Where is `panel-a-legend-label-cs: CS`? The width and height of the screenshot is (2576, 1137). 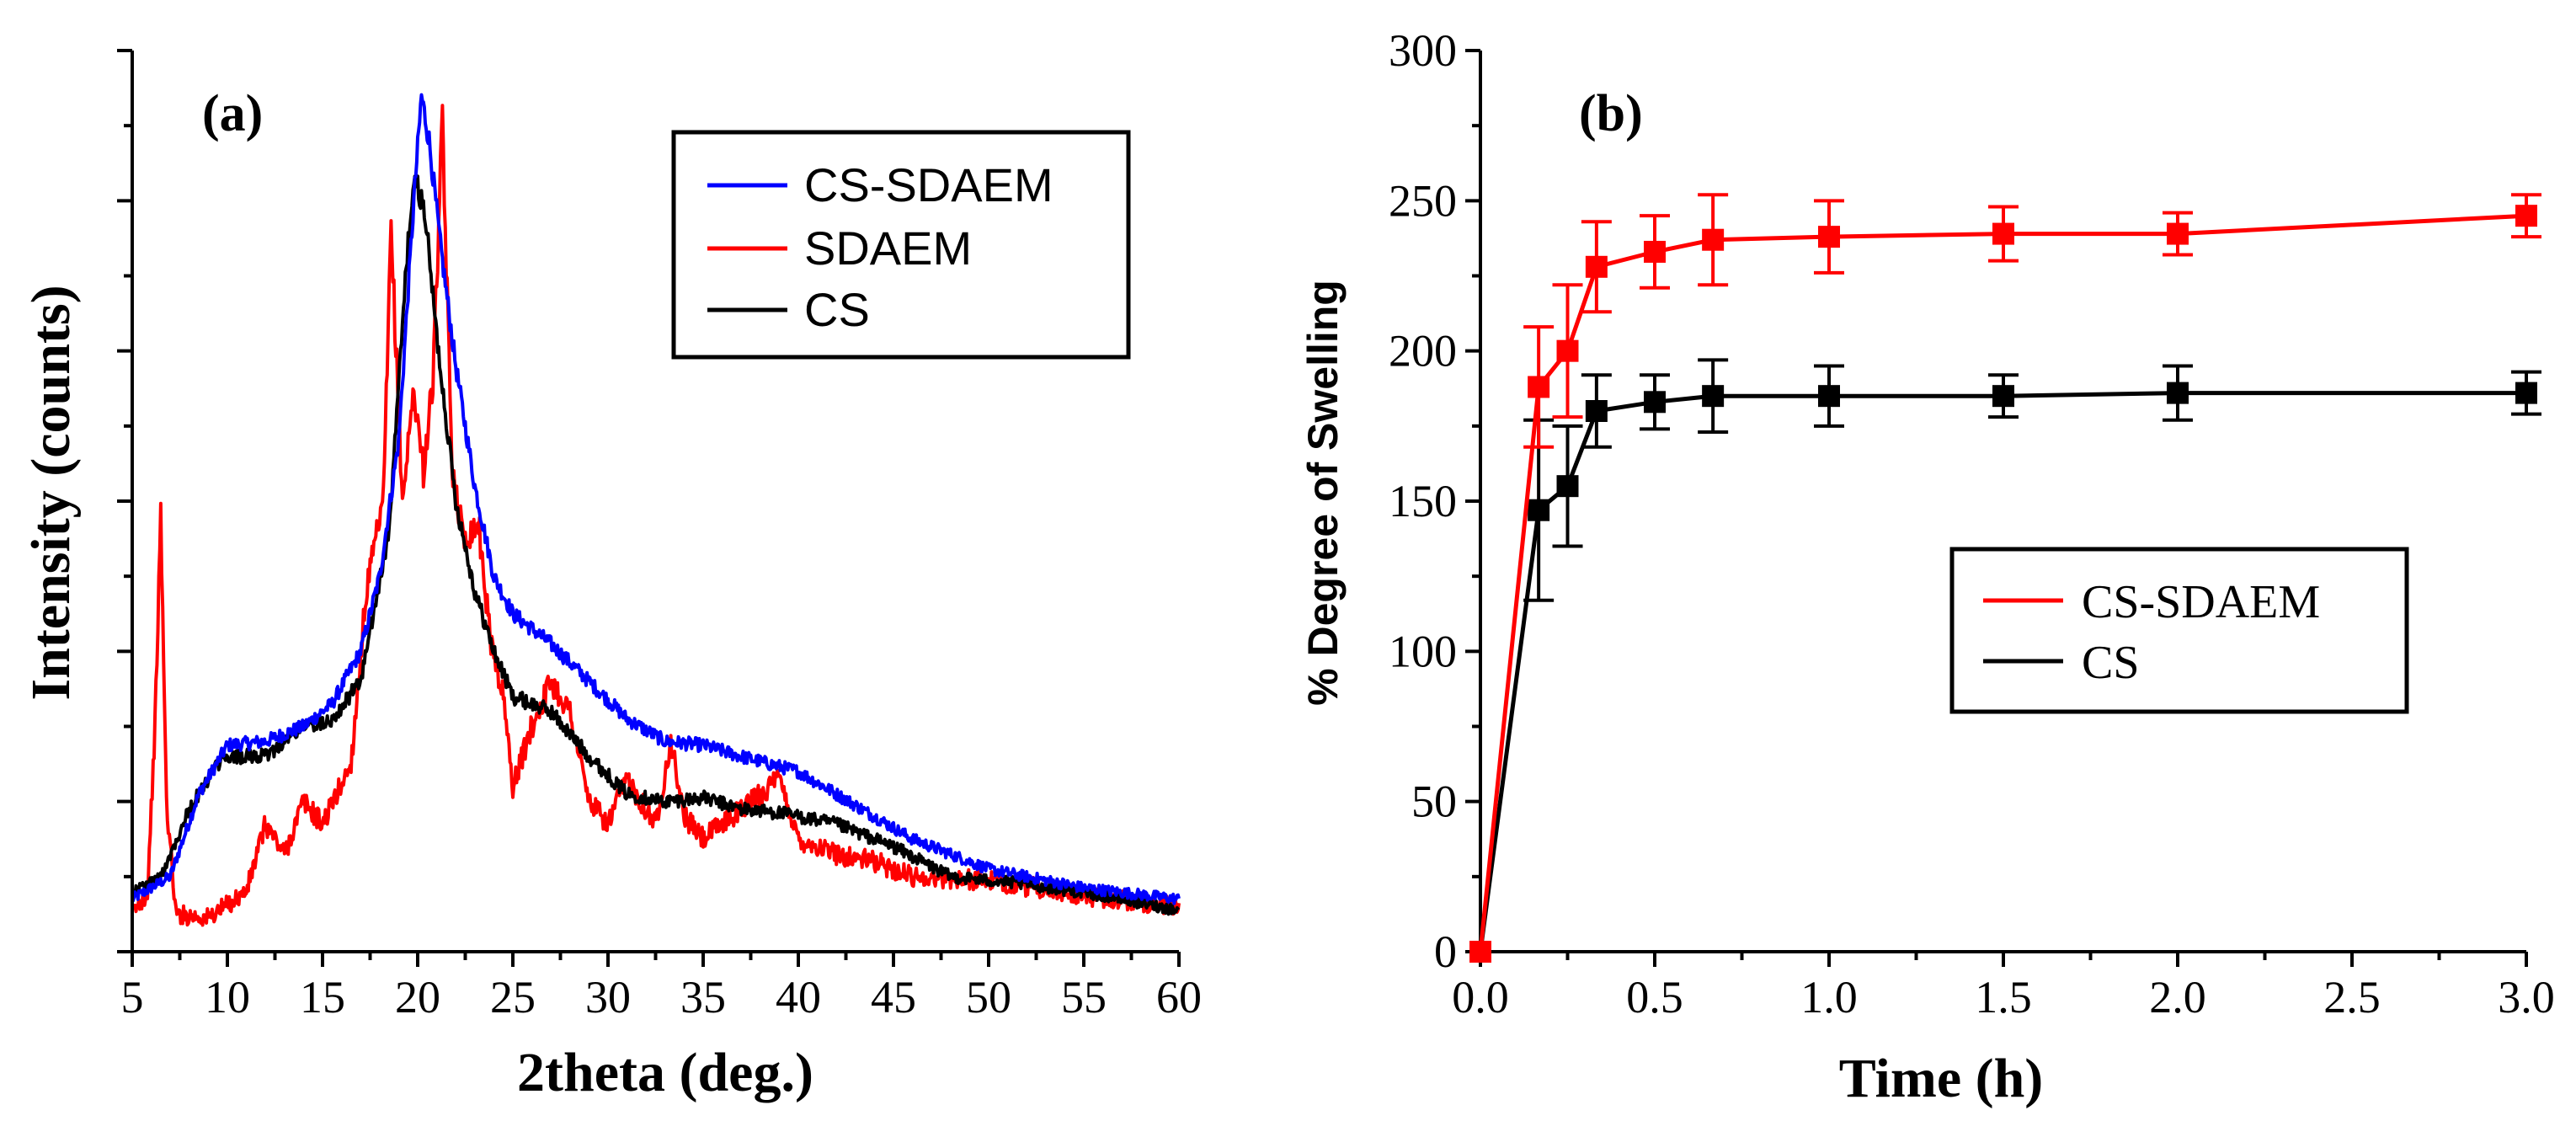
panel-a-legend-label-cs: CS is located at coordinates (837, 309).